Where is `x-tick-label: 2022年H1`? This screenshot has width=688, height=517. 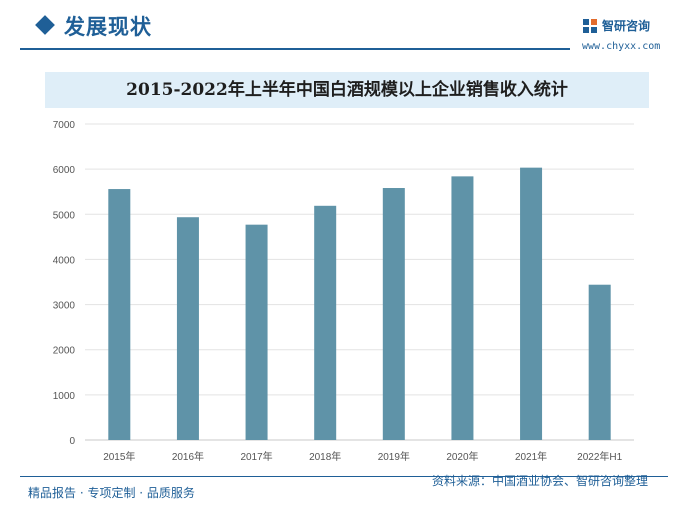
x-tick-label: 2022年H1 is located at coordinates (599, 456).